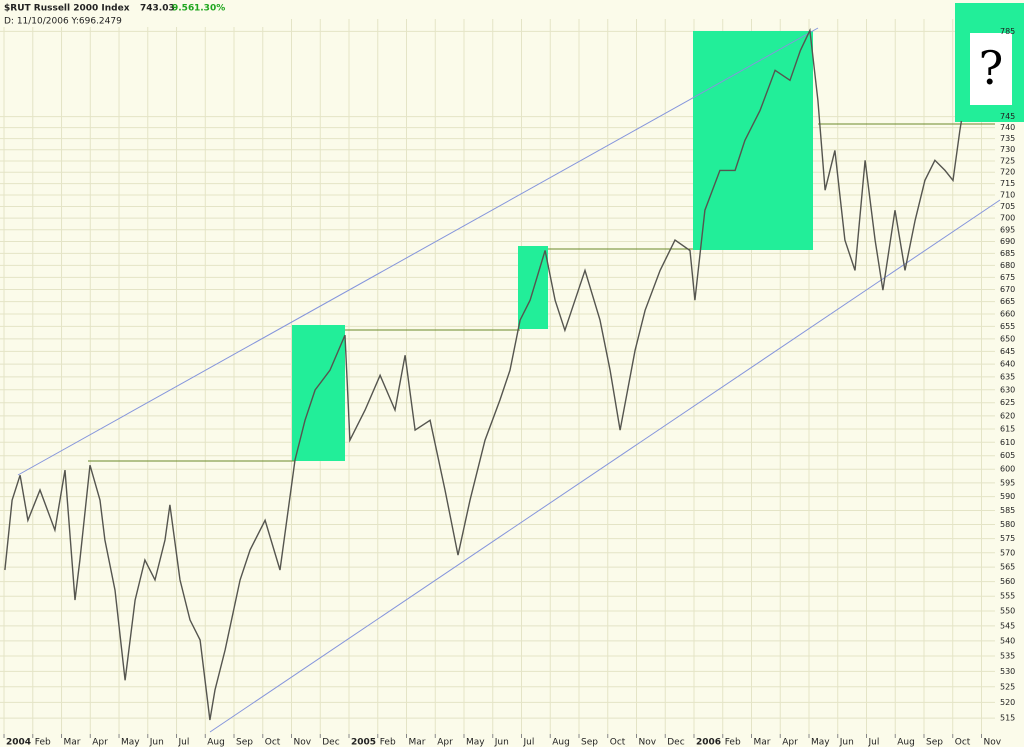 The width and height of the screenshot is (1024, 747). Describe the element at coordinates (1007, 702) in the screenshot. I see `y-tick-label: 520` at that location.